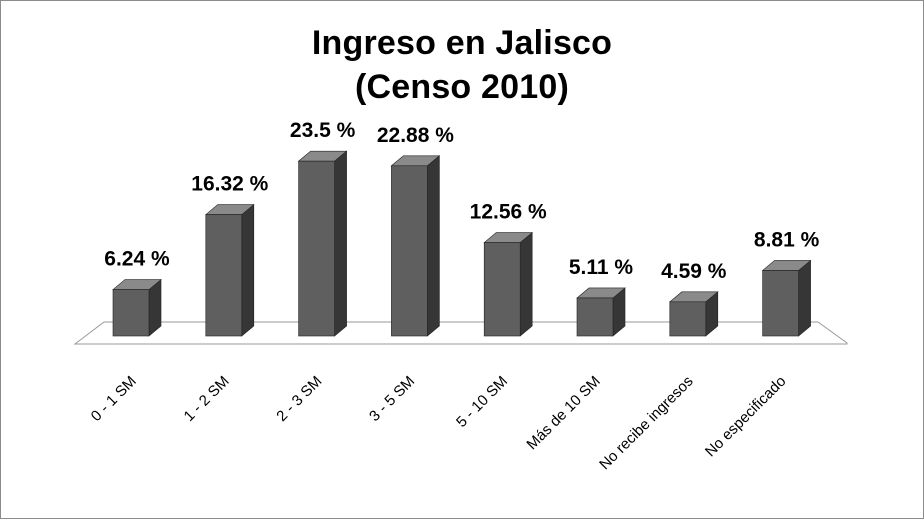 This screenshot has width=924, height=519. What do you see at coordinates (207, 399) in the screenshot?
I see `category-label: 1 - 2 SM` at bounding box center [207, 399].